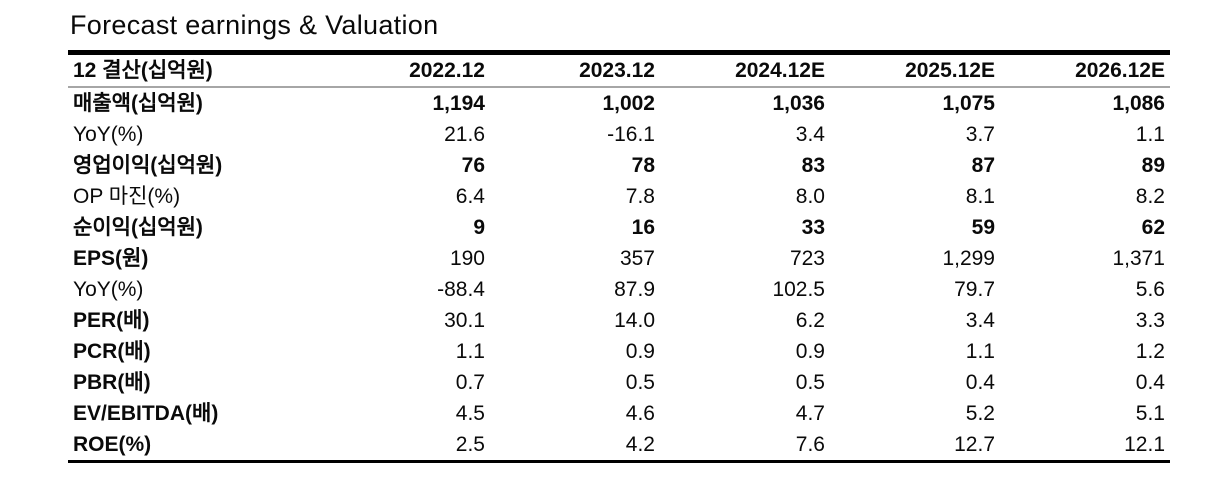  Describe the element at coordinates (810, 444) in the screenshot. I see `cell-value: 7.6` at that location.